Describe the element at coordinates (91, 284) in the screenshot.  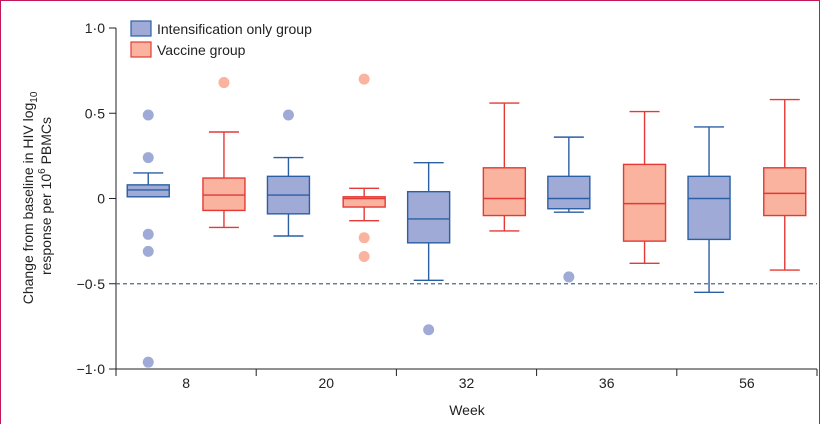
I see `y-tick-label: −0·5` at that location.